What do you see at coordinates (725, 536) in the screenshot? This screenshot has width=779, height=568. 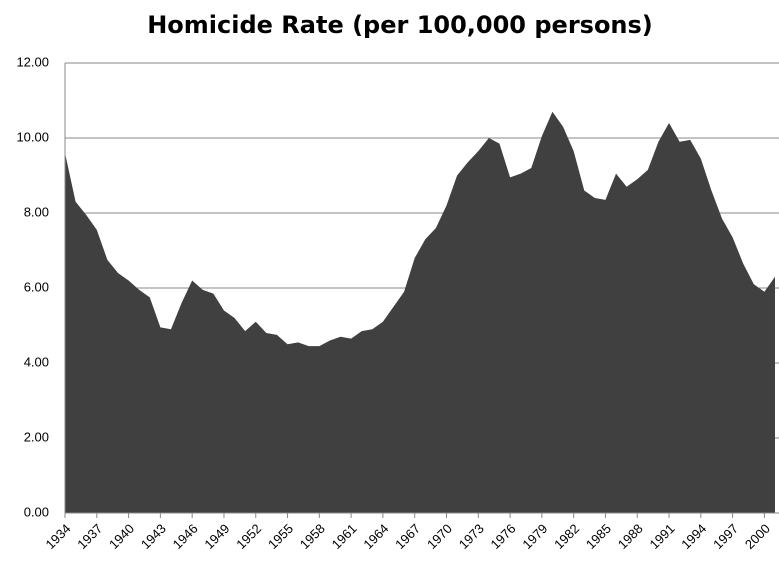 I see `x-tick-label: 1997` at bounding box center [725, 536].